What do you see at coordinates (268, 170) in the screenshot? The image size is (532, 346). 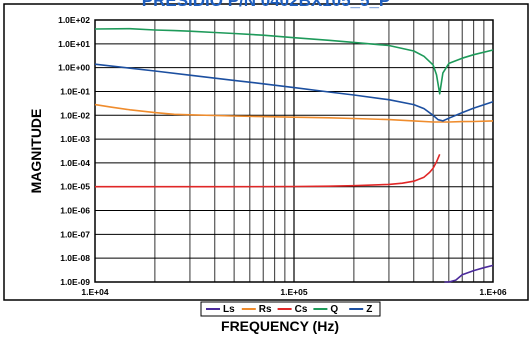 I see `series-line-cs` at bounding box center [268, 170].